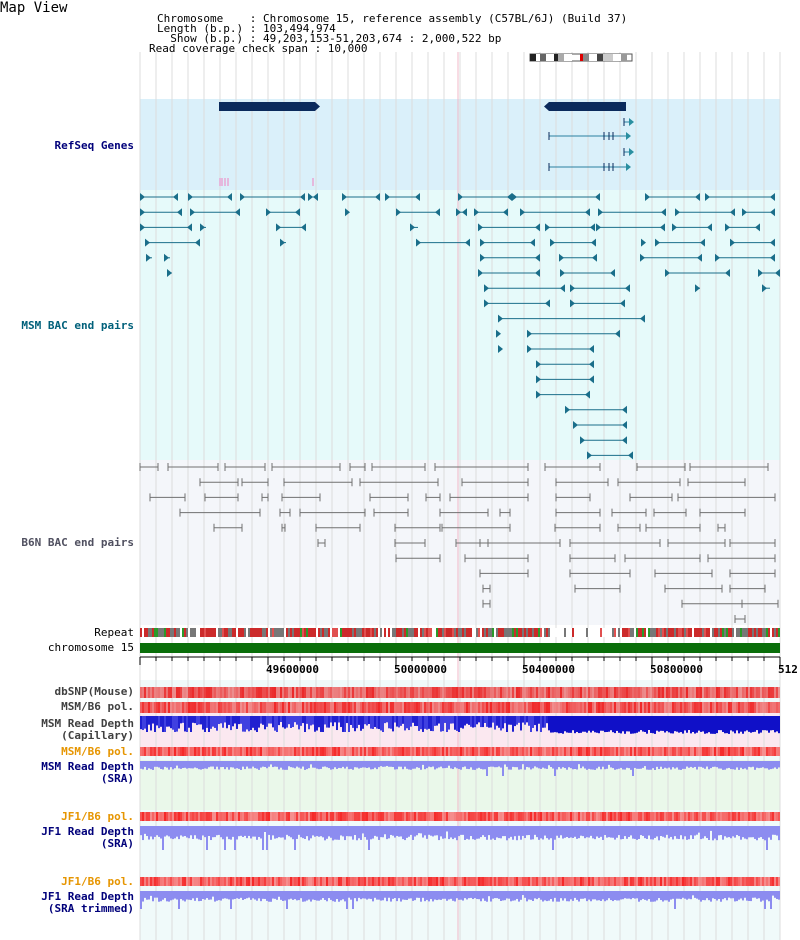 This screenshot has width=800, height=940. I want to click on track-label-jf1-b6-pol-2: JF1/B6 pol., so click(97, 881).